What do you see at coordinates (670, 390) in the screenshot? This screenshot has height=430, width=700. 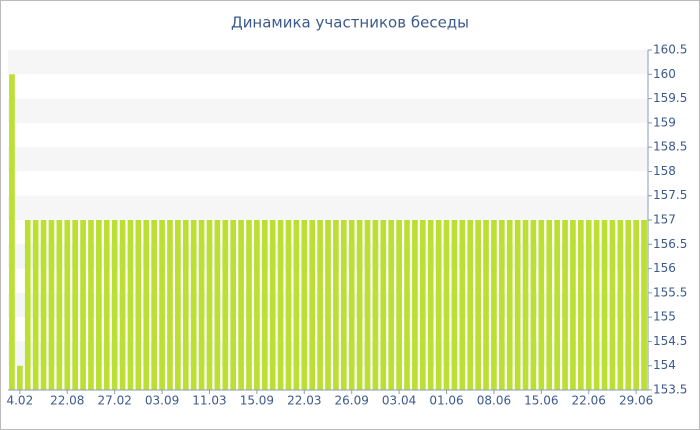 I see `y-tick-label: 153.5` at bounding box center [670, 390].